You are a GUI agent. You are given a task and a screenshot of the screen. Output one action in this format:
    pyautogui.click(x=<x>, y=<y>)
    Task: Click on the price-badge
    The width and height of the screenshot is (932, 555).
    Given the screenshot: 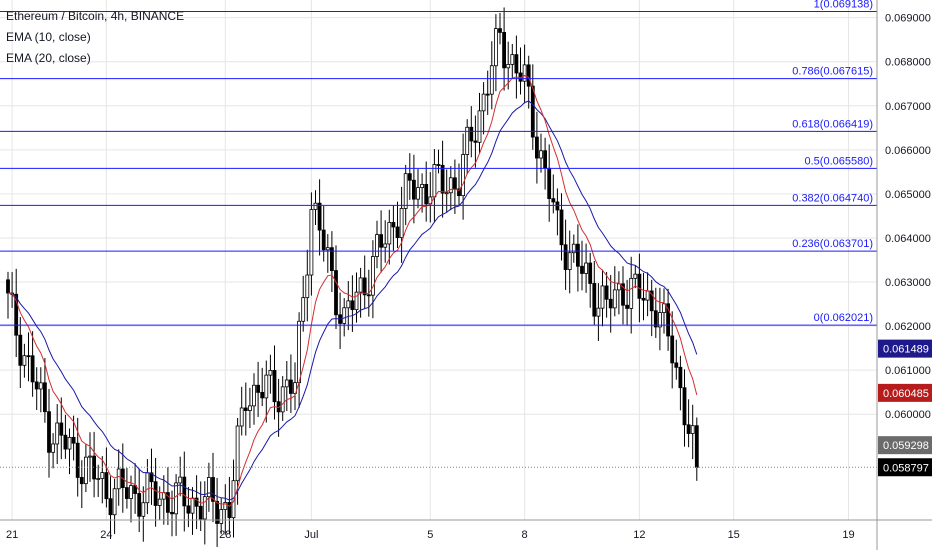 What is the action you would take?
    pyautogui.click(x=905, y=467)
    